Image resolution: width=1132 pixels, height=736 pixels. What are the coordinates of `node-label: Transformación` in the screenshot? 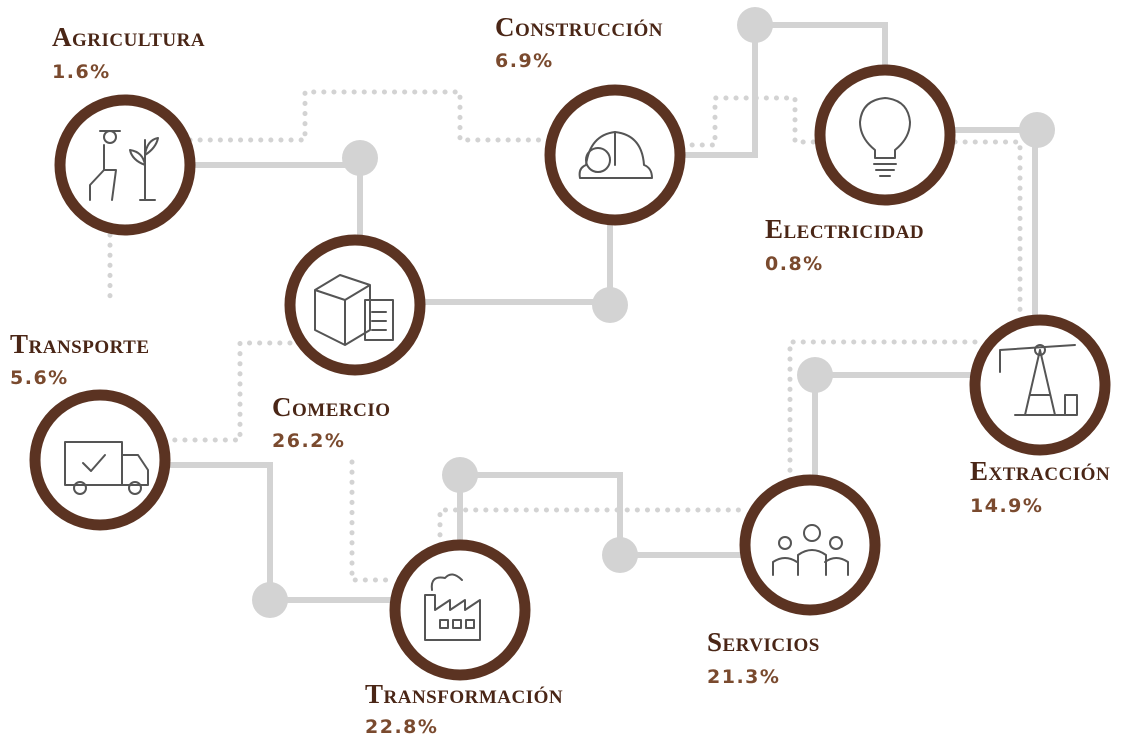 It's located at (464, 694).